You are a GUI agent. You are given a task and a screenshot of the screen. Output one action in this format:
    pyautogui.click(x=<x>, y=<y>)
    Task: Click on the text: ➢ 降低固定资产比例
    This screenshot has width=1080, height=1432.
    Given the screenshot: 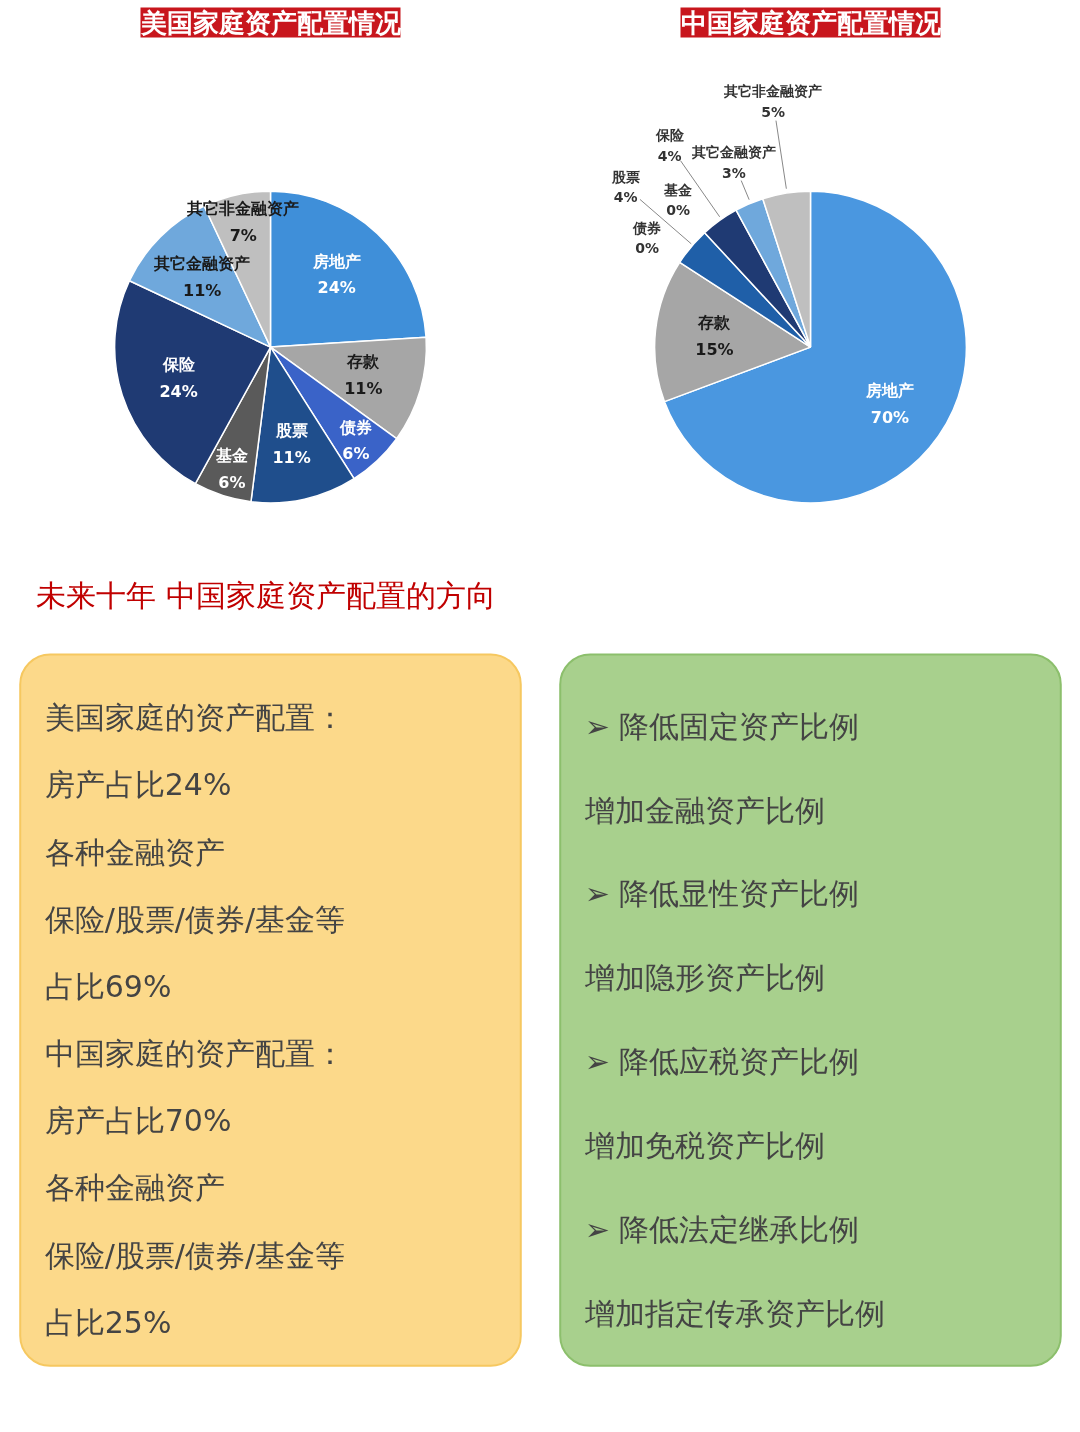 What is the action you would take?
    pyautogui.click(x=722, y=726)
    